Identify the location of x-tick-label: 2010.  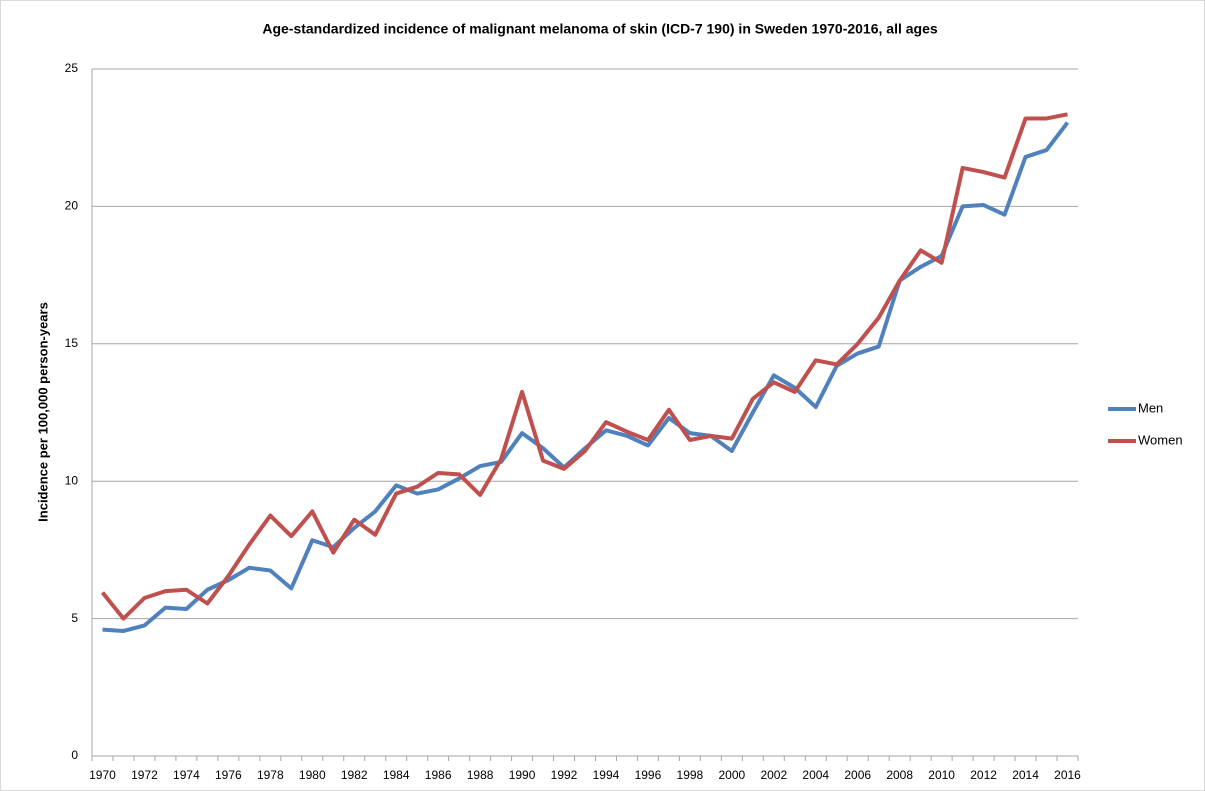
(941, 775).